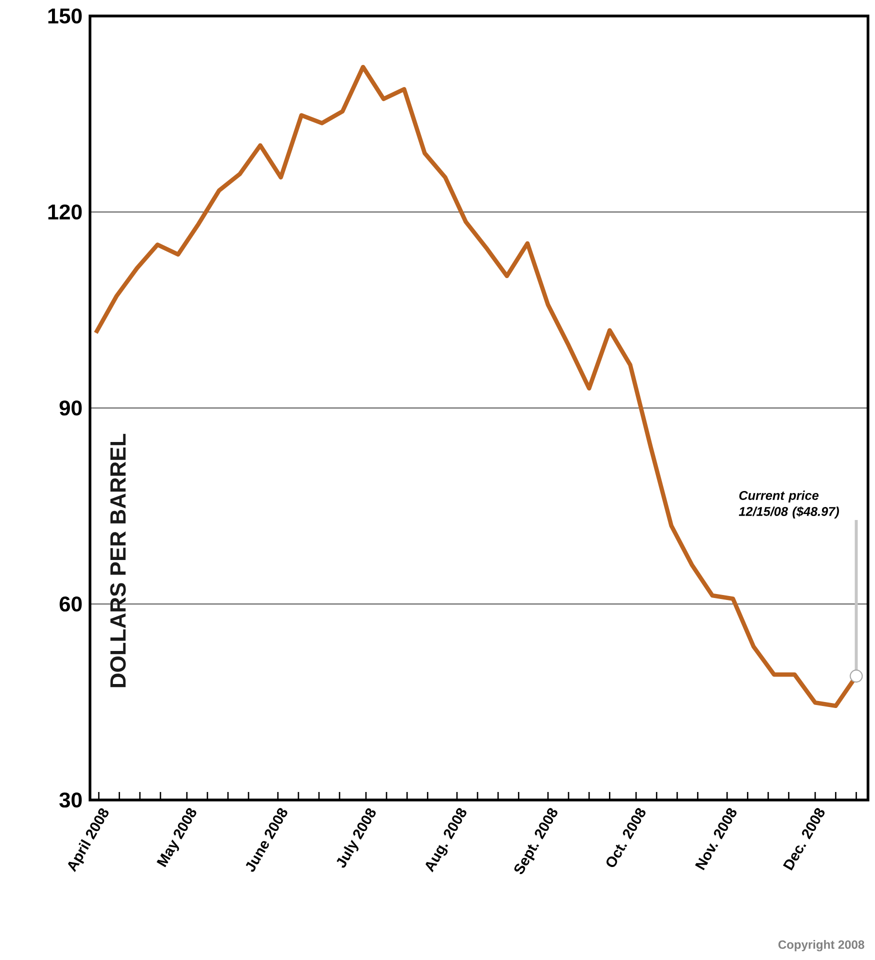  What do you see at coordinates (821, 946) in the screenshot?
I see `text: Copyright 2008` at bounding box center [821, 946].